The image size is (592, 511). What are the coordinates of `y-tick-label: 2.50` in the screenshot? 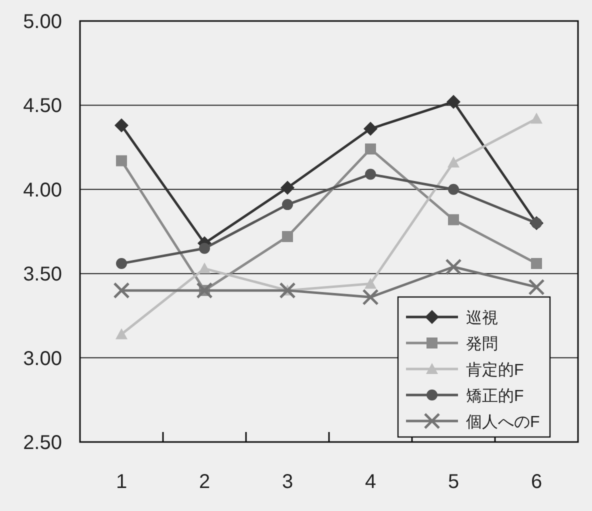 It's located at (42, 443).